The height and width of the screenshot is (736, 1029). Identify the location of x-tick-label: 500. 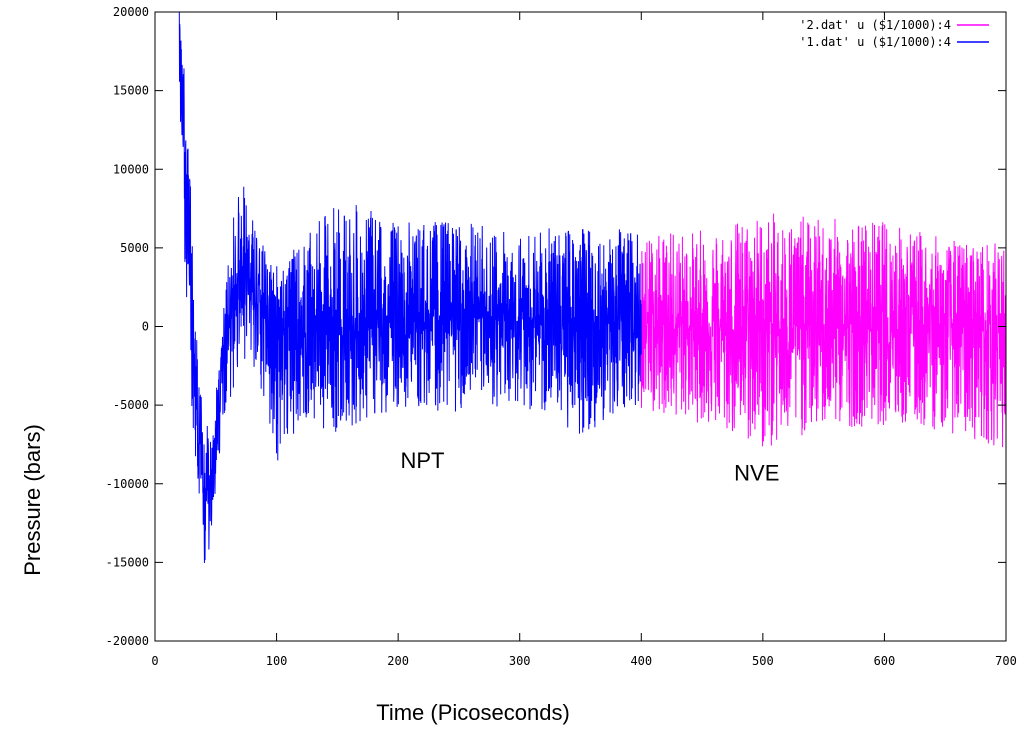
(763, 661).